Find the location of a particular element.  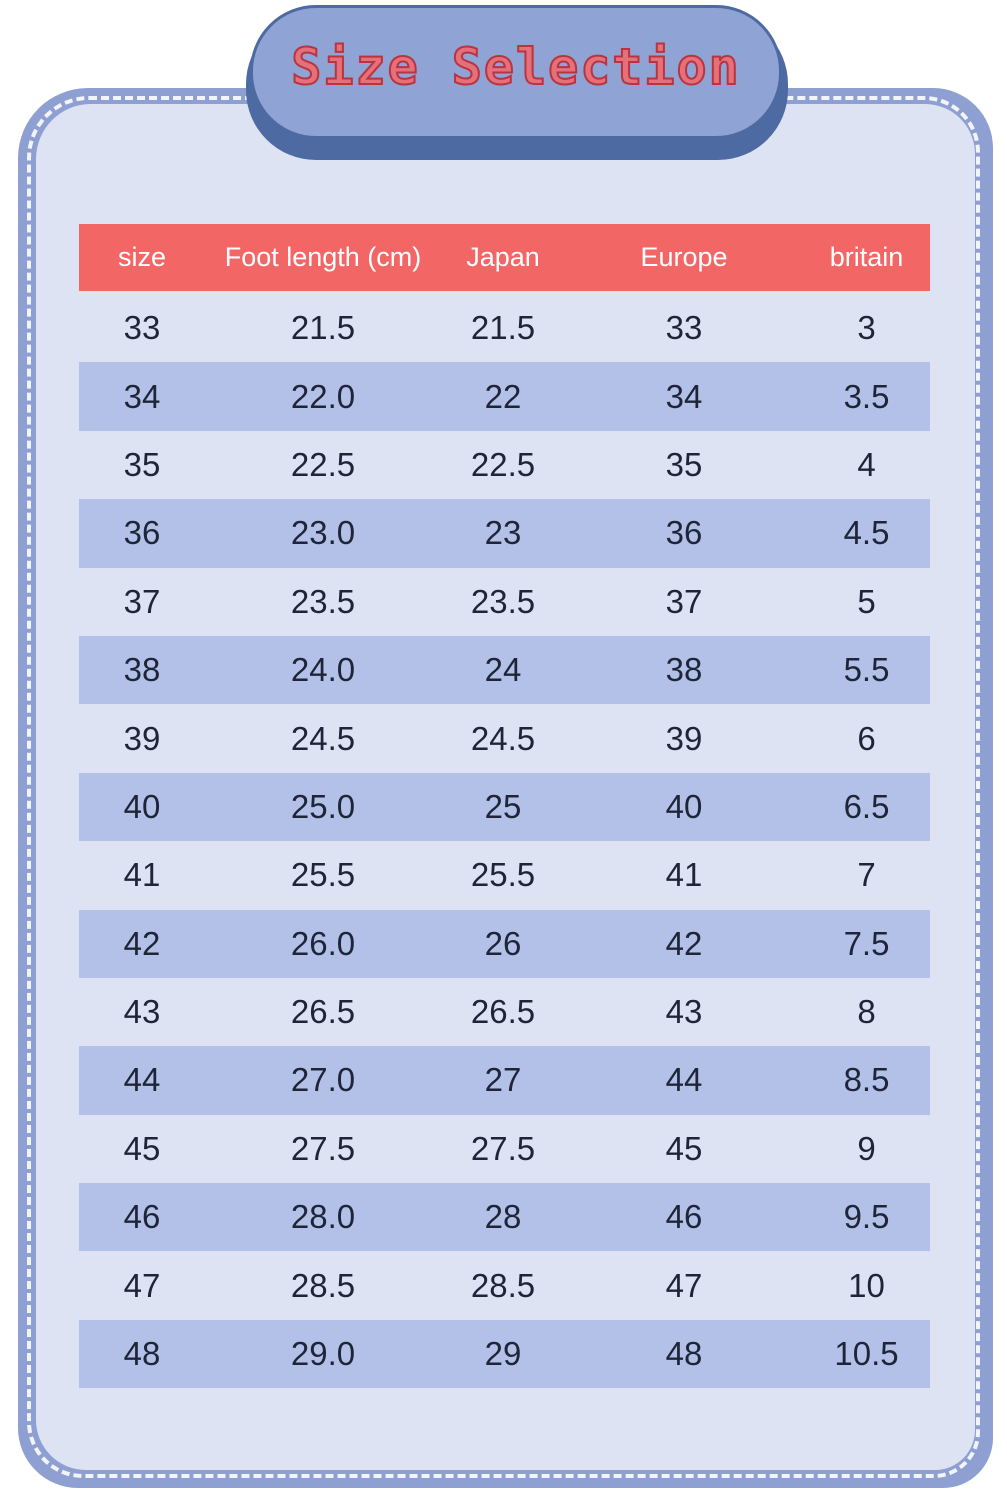

cell-britain: 9 is located at coordinates (866, 1148).